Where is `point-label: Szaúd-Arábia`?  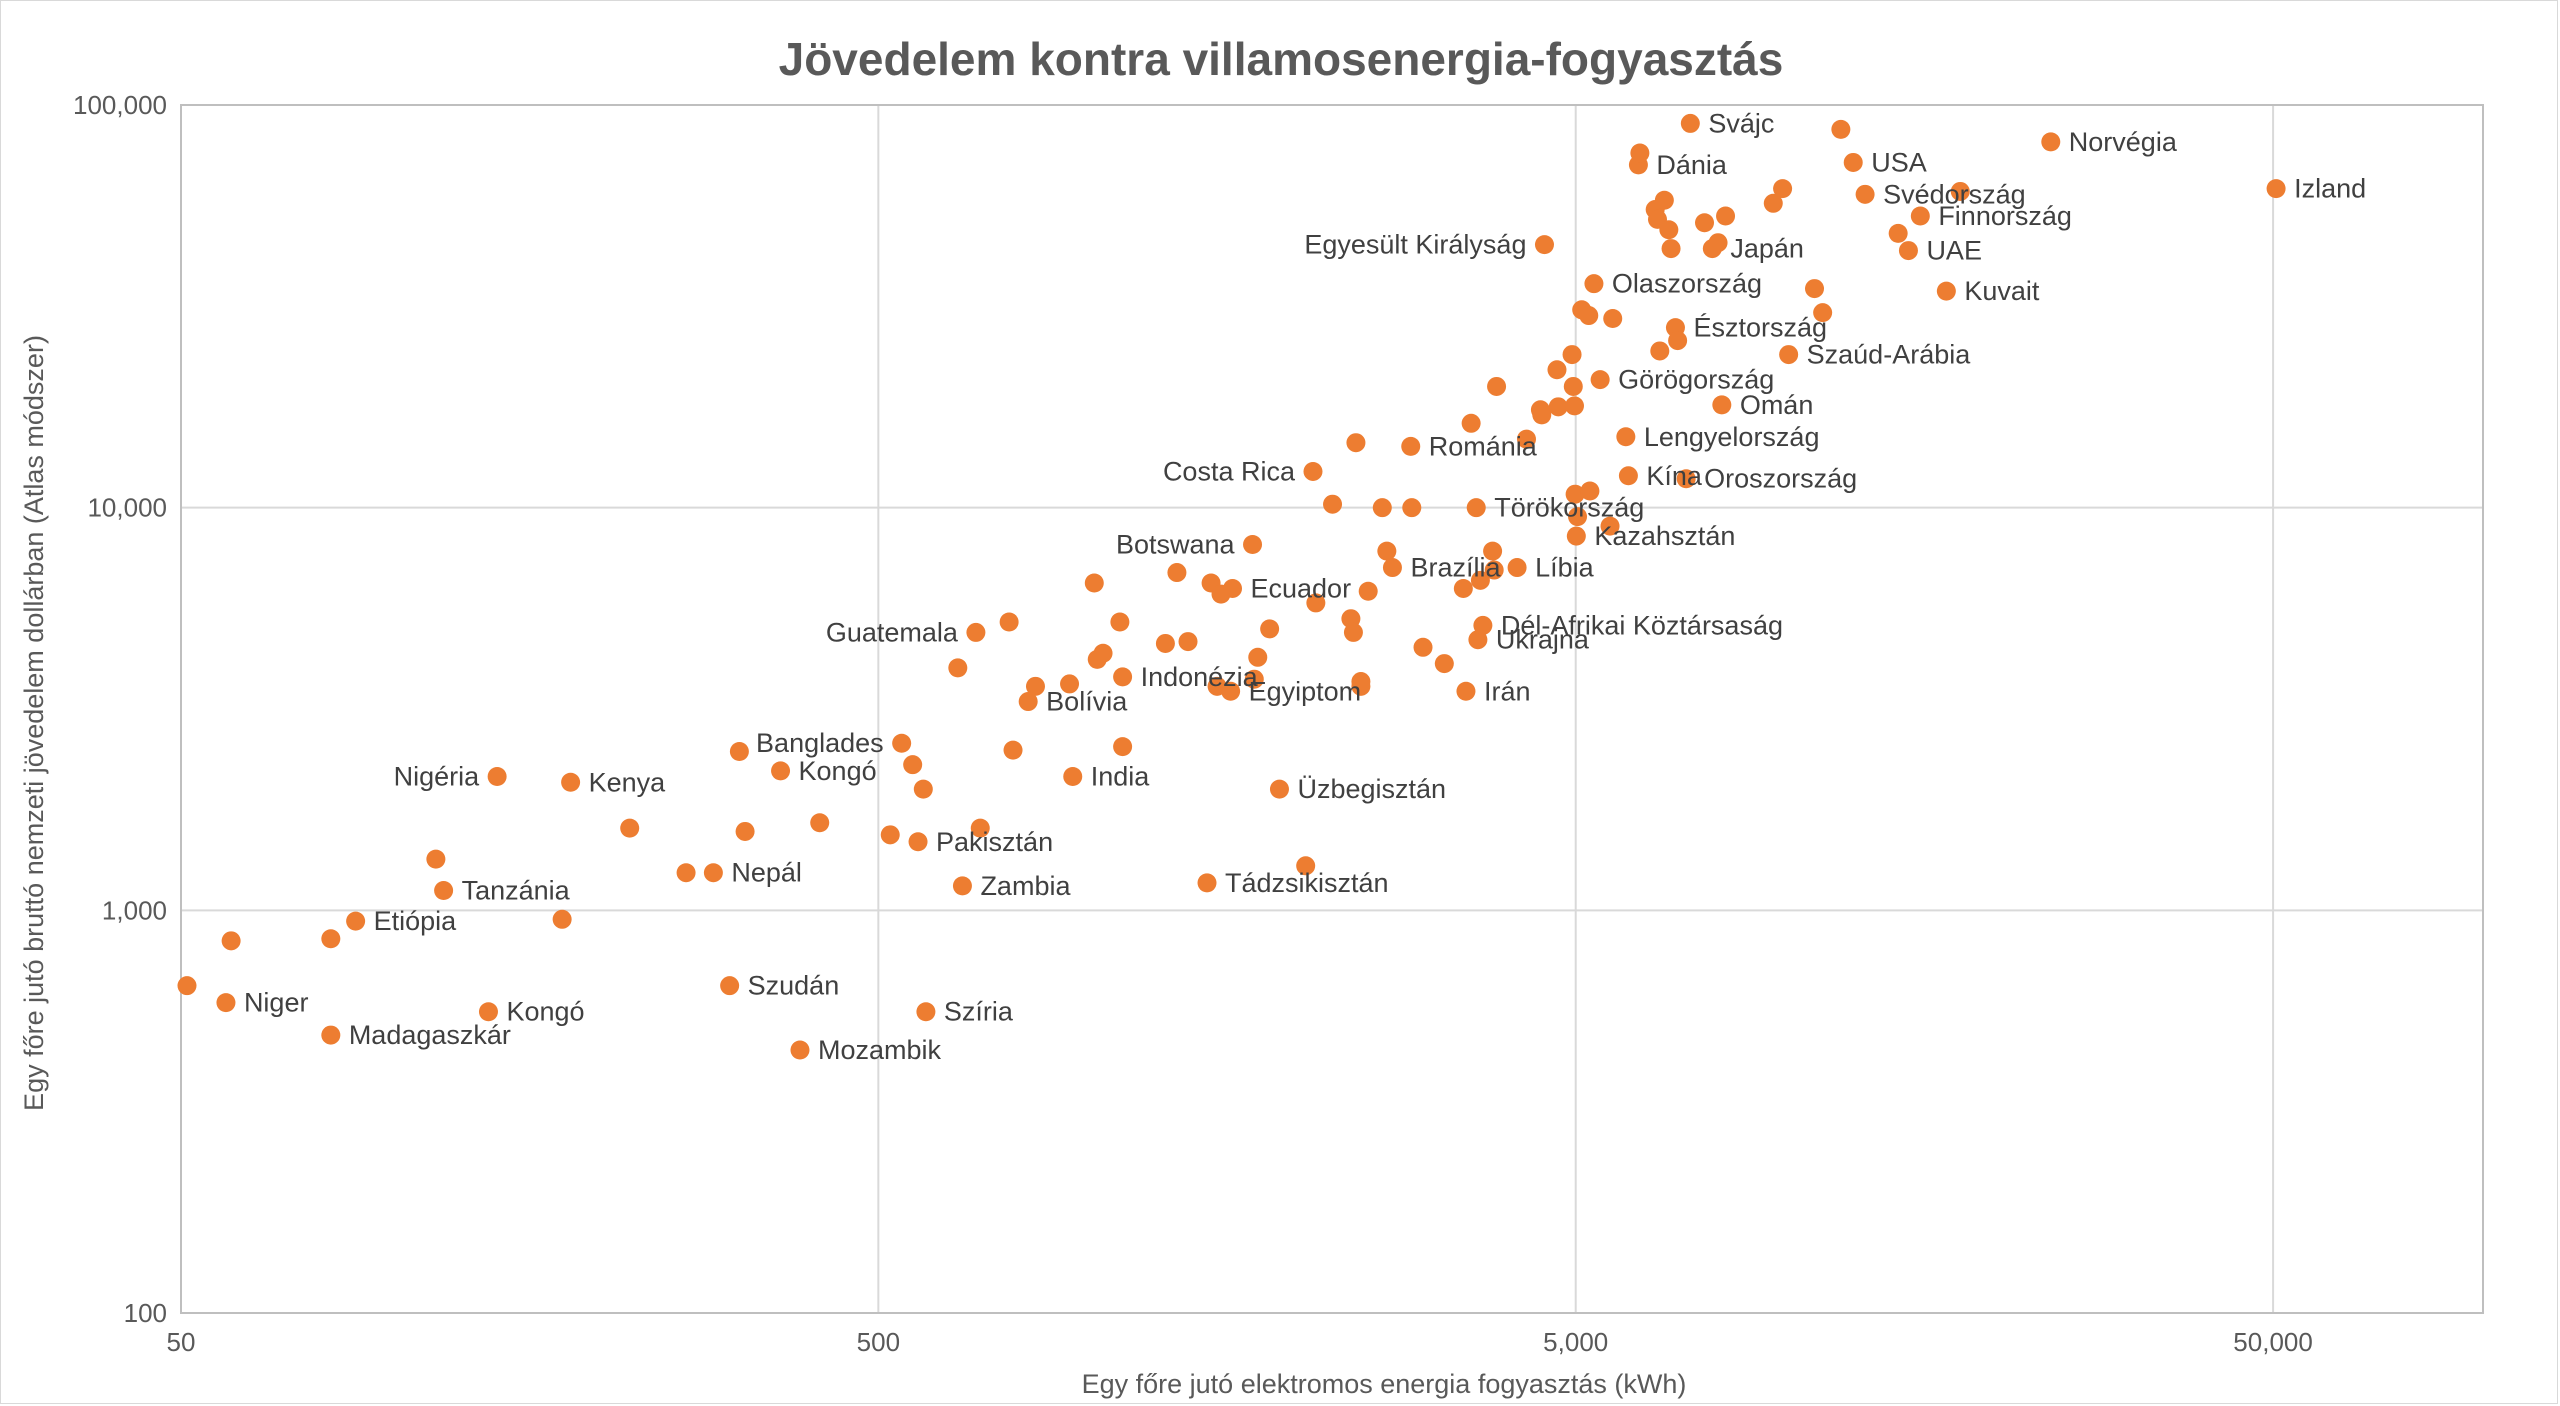
point-label: Szaúd-Arábia is located at coordinates (1889, 355).